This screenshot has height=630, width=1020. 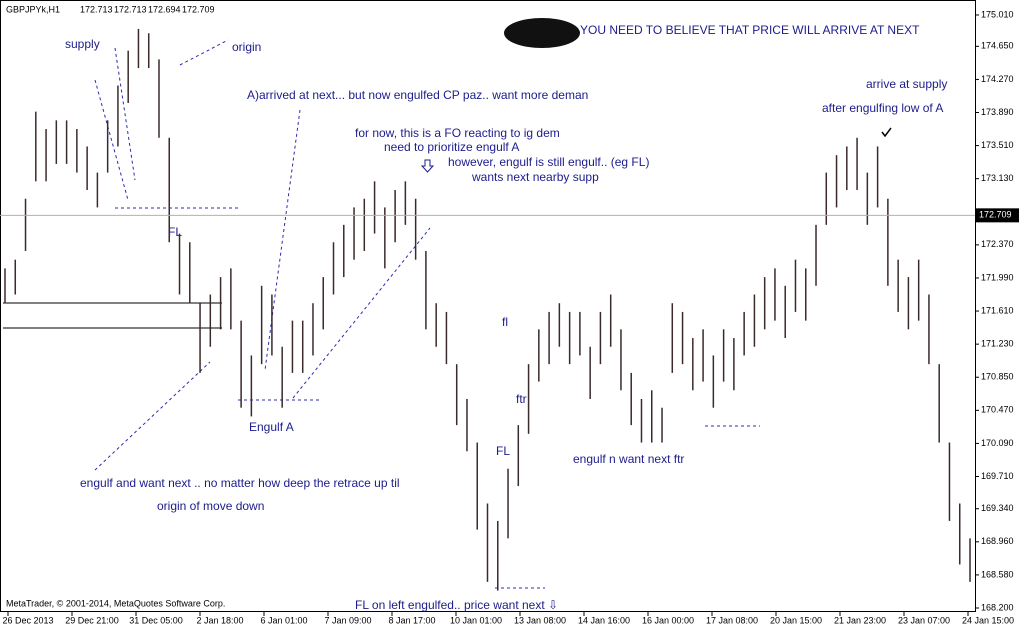 I want to click on scribble, so click(x=542, y=33).